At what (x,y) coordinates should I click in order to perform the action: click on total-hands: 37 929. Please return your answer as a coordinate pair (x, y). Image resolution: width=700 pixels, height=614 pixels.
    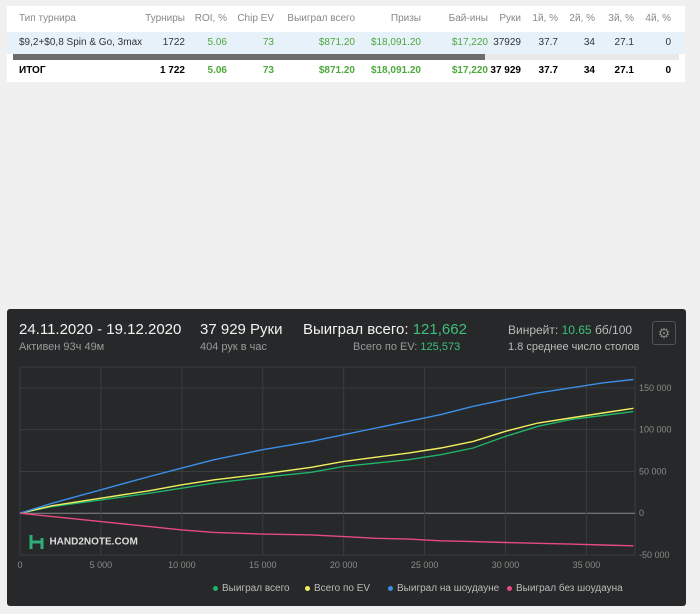
    Looking at the image, I should click on (505, 70).